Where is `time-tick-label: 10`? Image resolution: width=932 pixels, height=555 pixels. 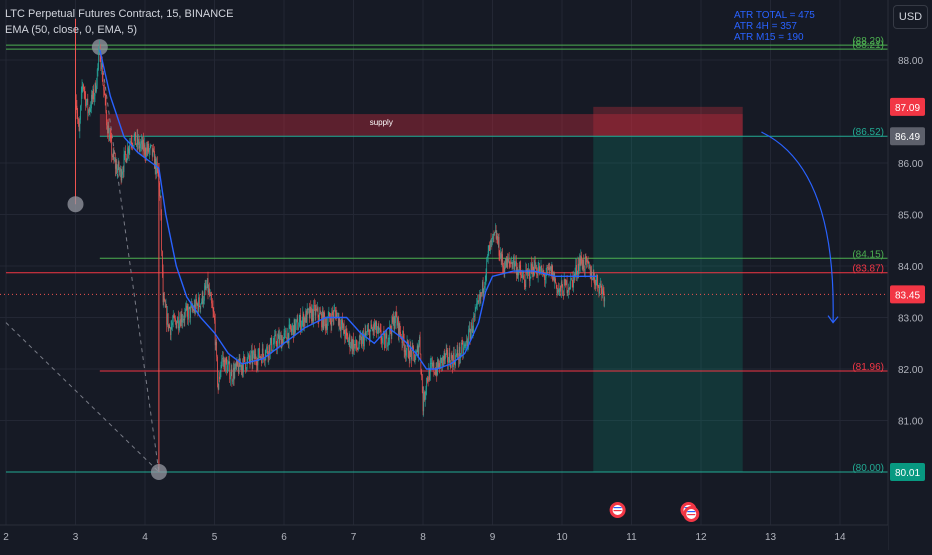 time-tick-label: 10 is located at coordinates (562, 537).